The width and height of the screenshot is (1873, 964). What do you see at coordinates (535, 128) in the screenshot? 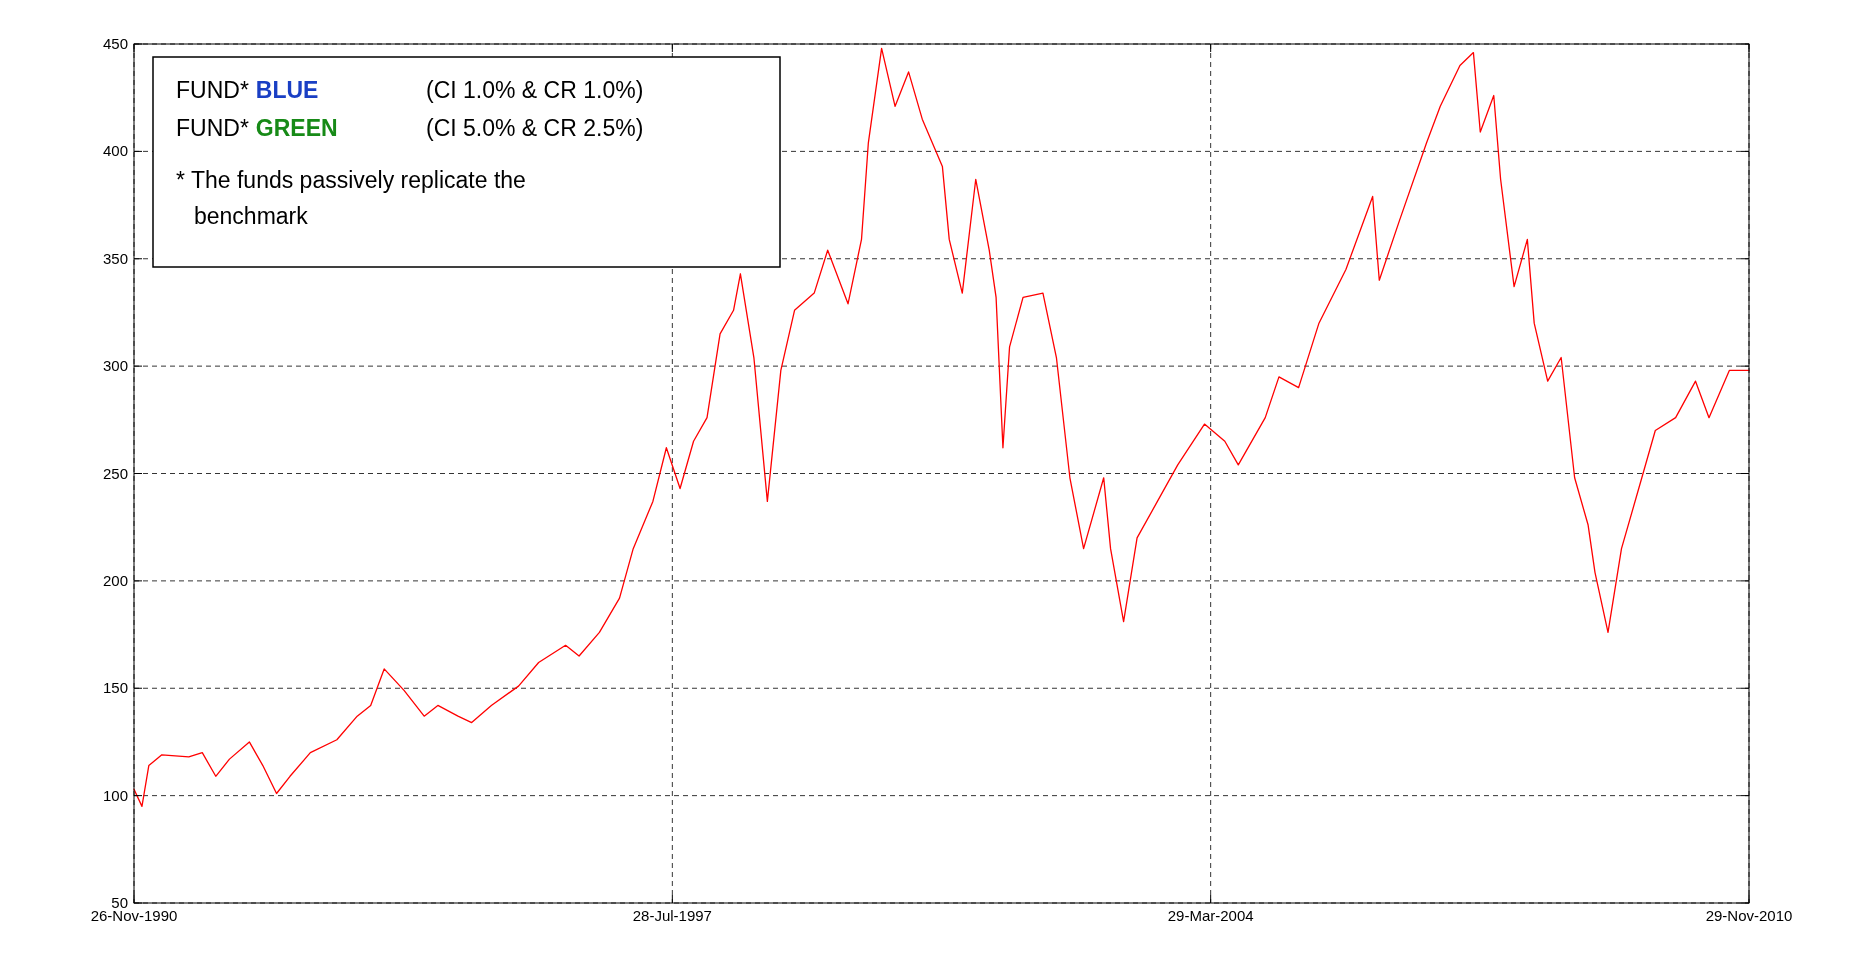
I see `annotation: (CI 5.0% & CR 2.5%)` at bounding box center [535, 128].